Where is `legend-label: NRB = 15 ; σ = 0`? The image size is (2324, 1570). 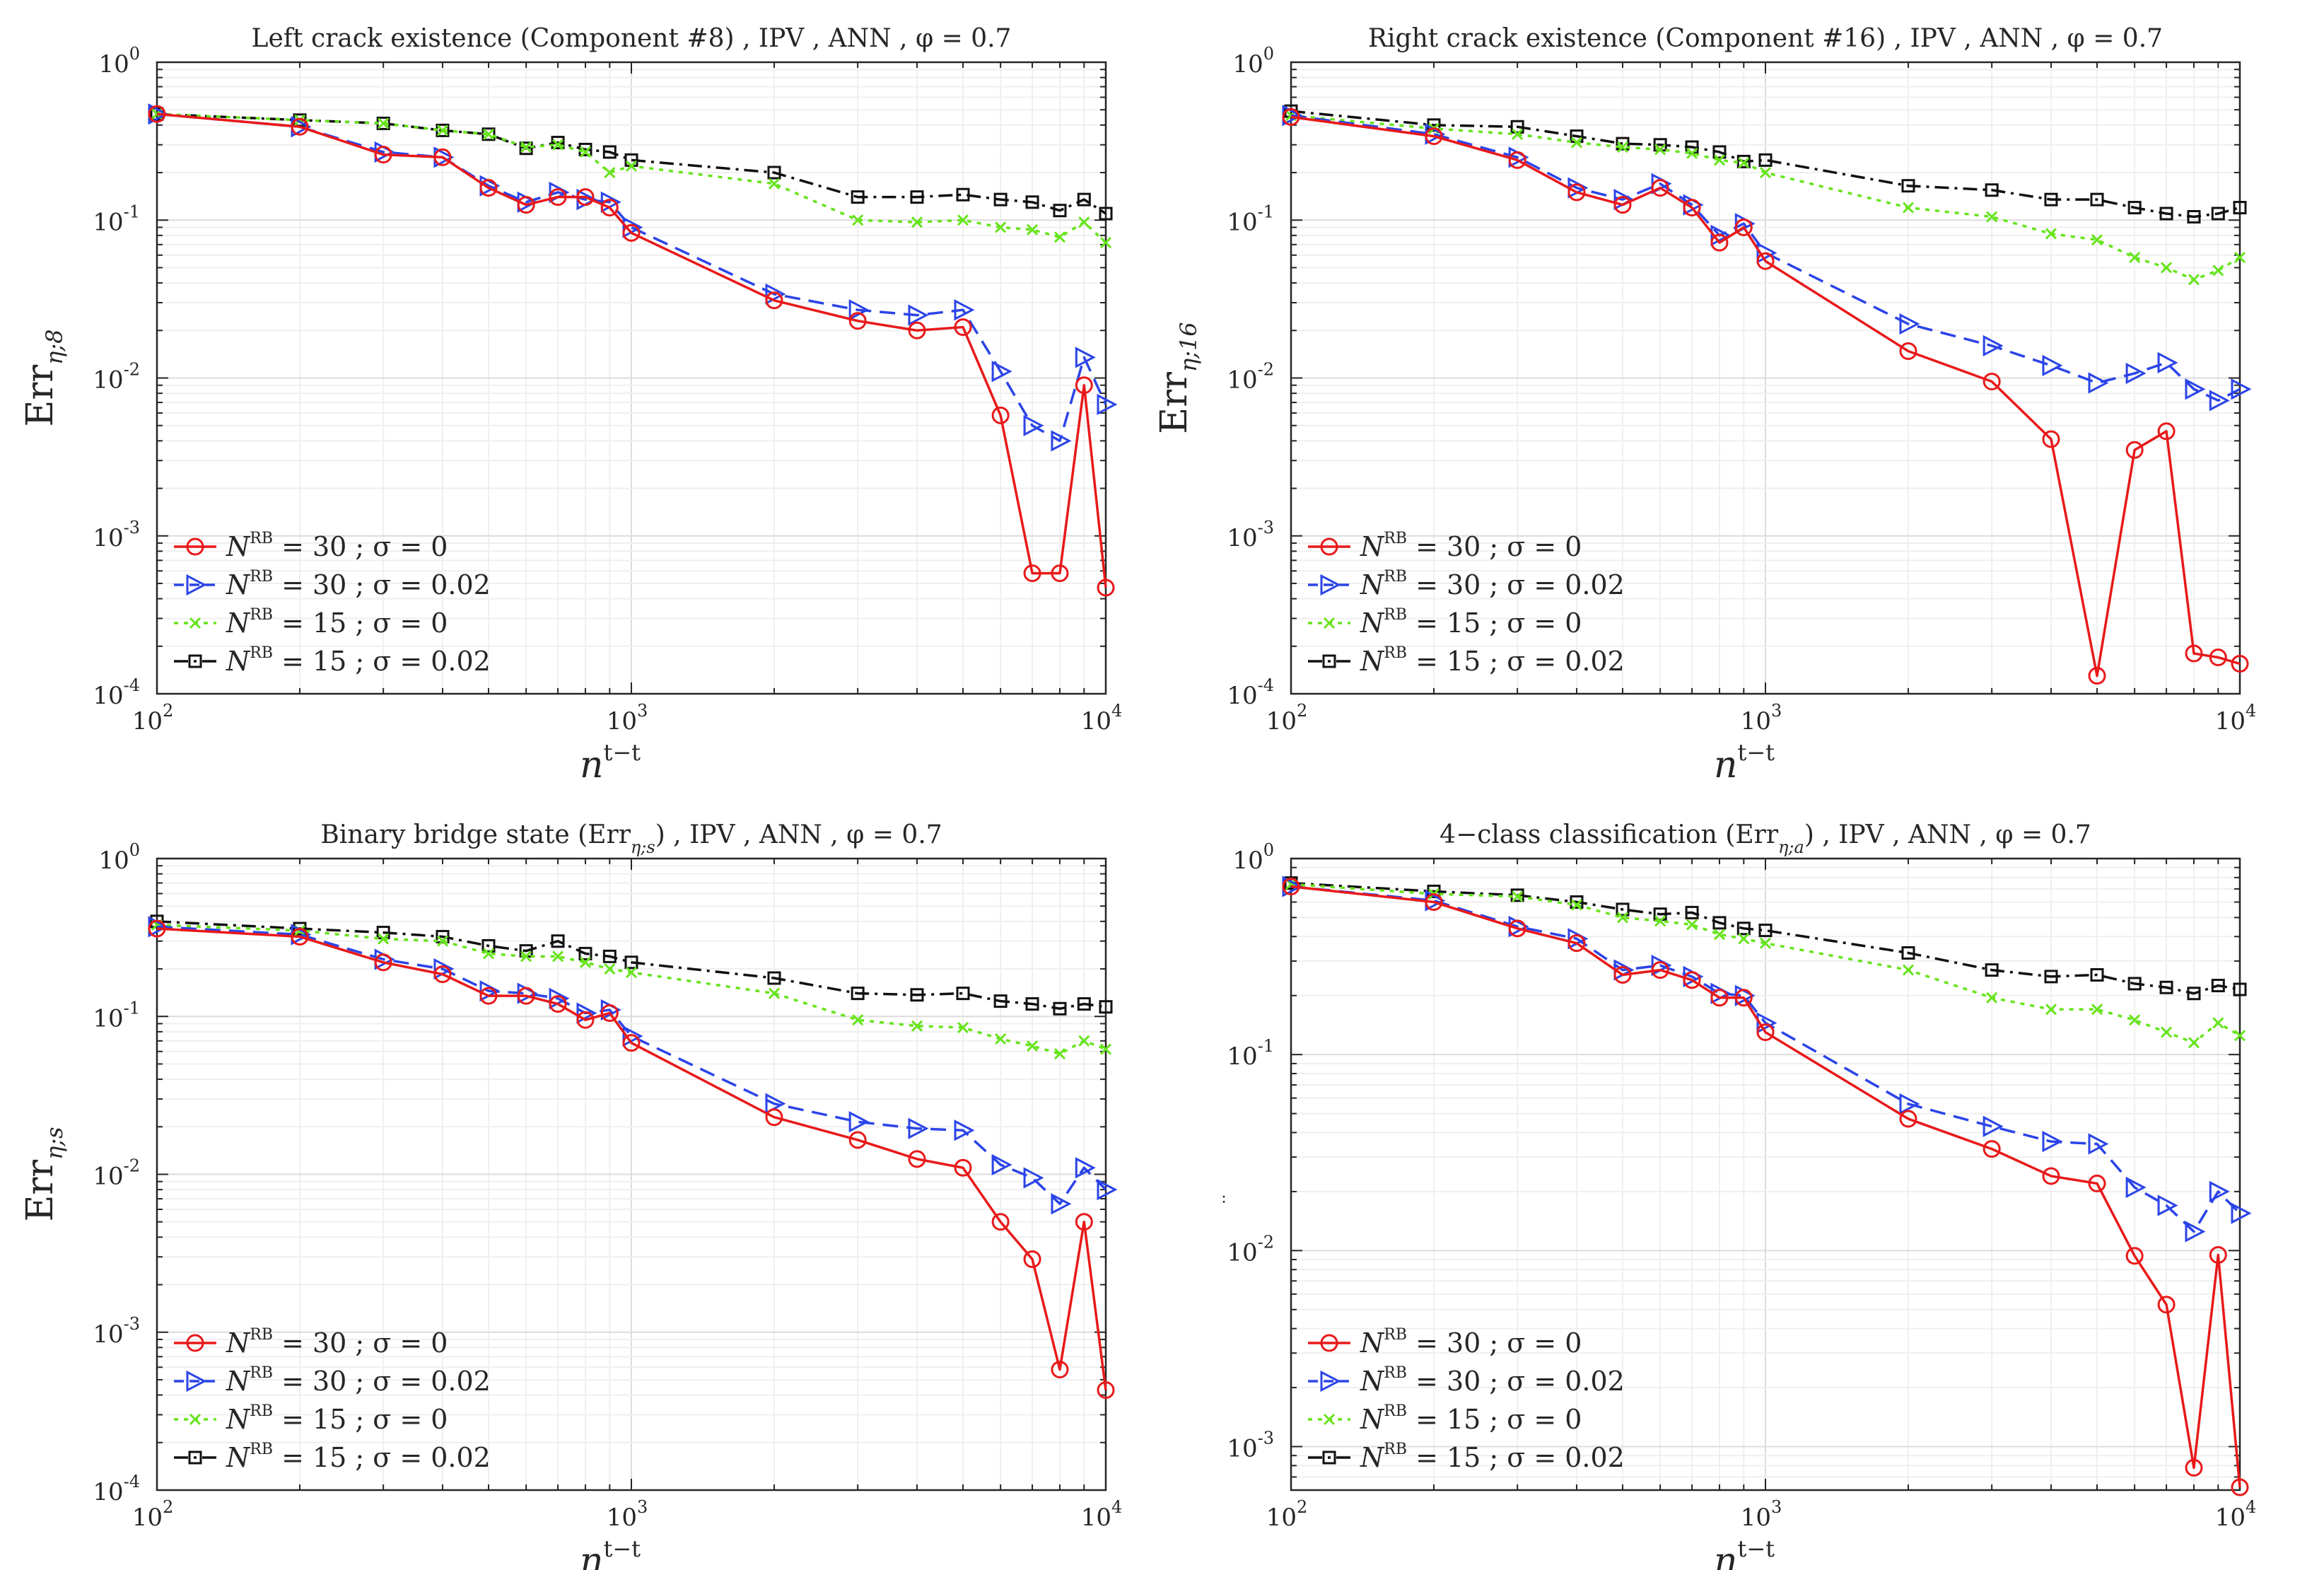 legend-label: NRB = 15 ; σ = 0 is located at coordinates (1471, 1418).